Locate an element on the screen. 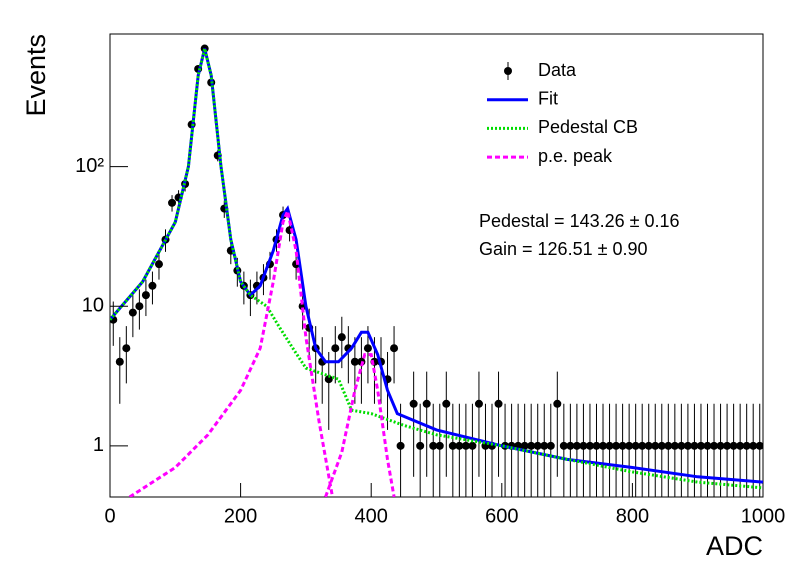 This screenshot has width=796, height=572. x-tick-label: 0 is located at coordinates (109, 516).